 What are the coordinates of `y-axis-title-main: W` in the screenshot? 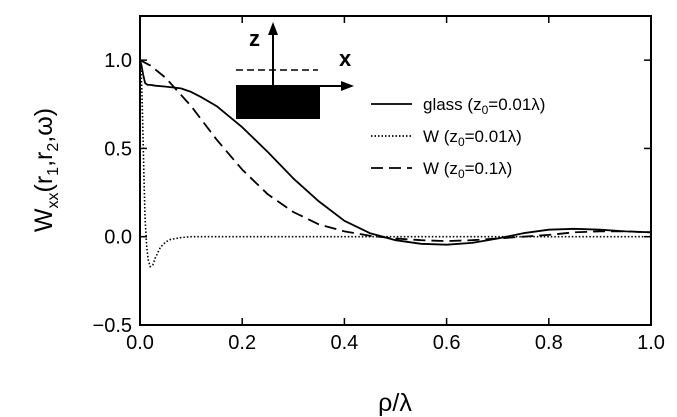 It's located at (44, 220).